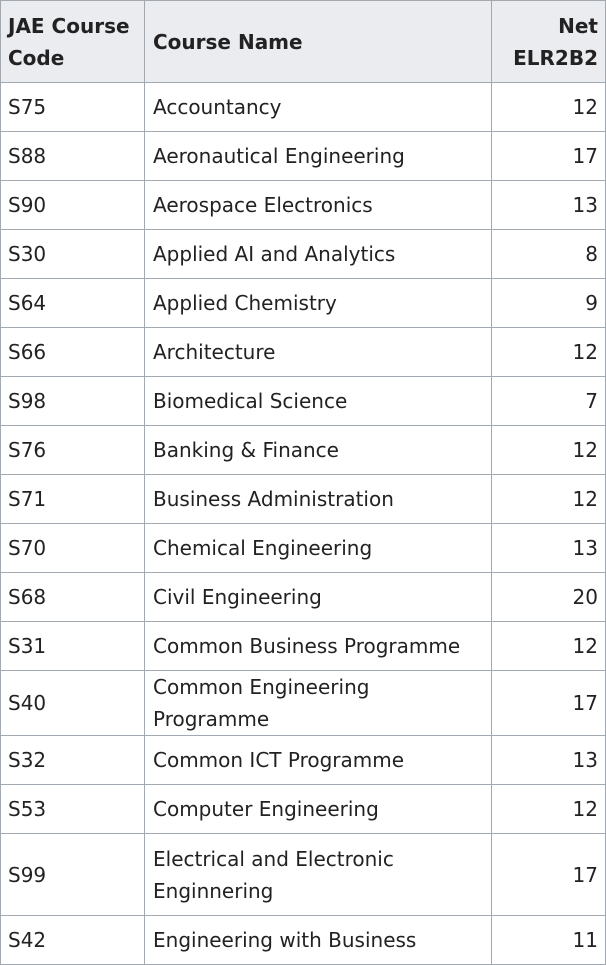 The width and height of the screenshot is (606, 965). What do you see at coordinates (72, 107) in the screenshot?
I see `course-code-cell: S75` at bounding box center [72, 107].